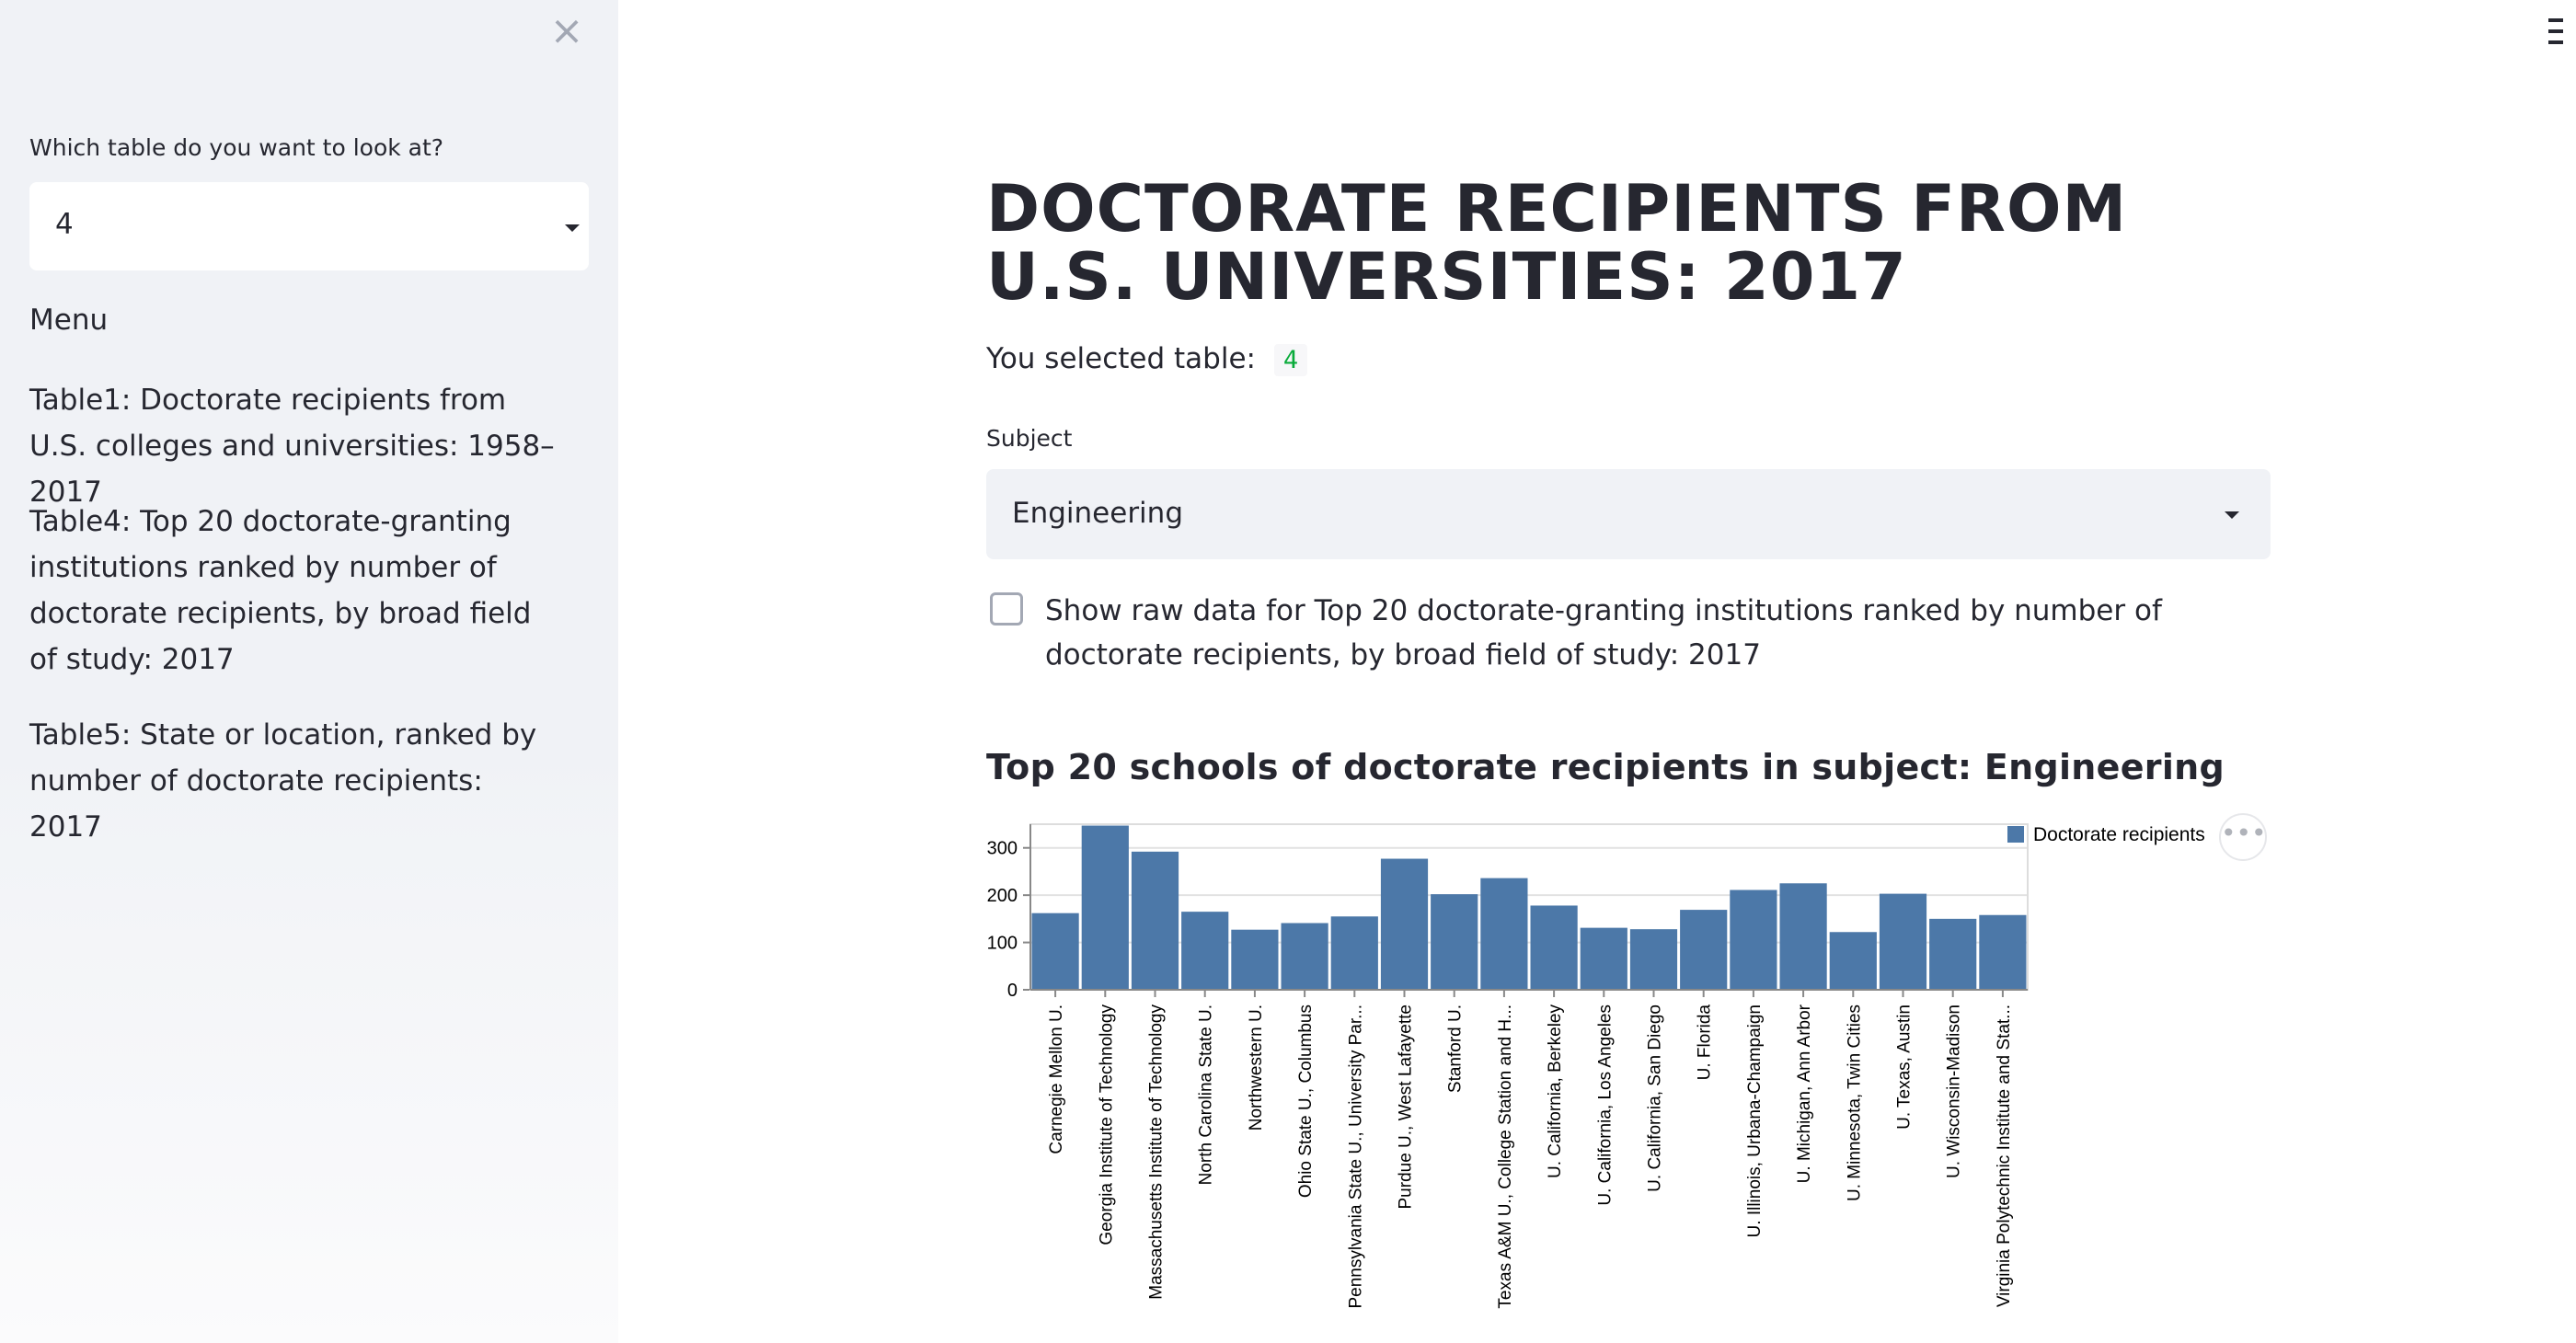 The height and width of the screenshot is (1343, 2576). What do you see at coordinates (1002, 896) in the screenshot?
I see `y-tick-label: 200` at bounding box center [1002, 896].